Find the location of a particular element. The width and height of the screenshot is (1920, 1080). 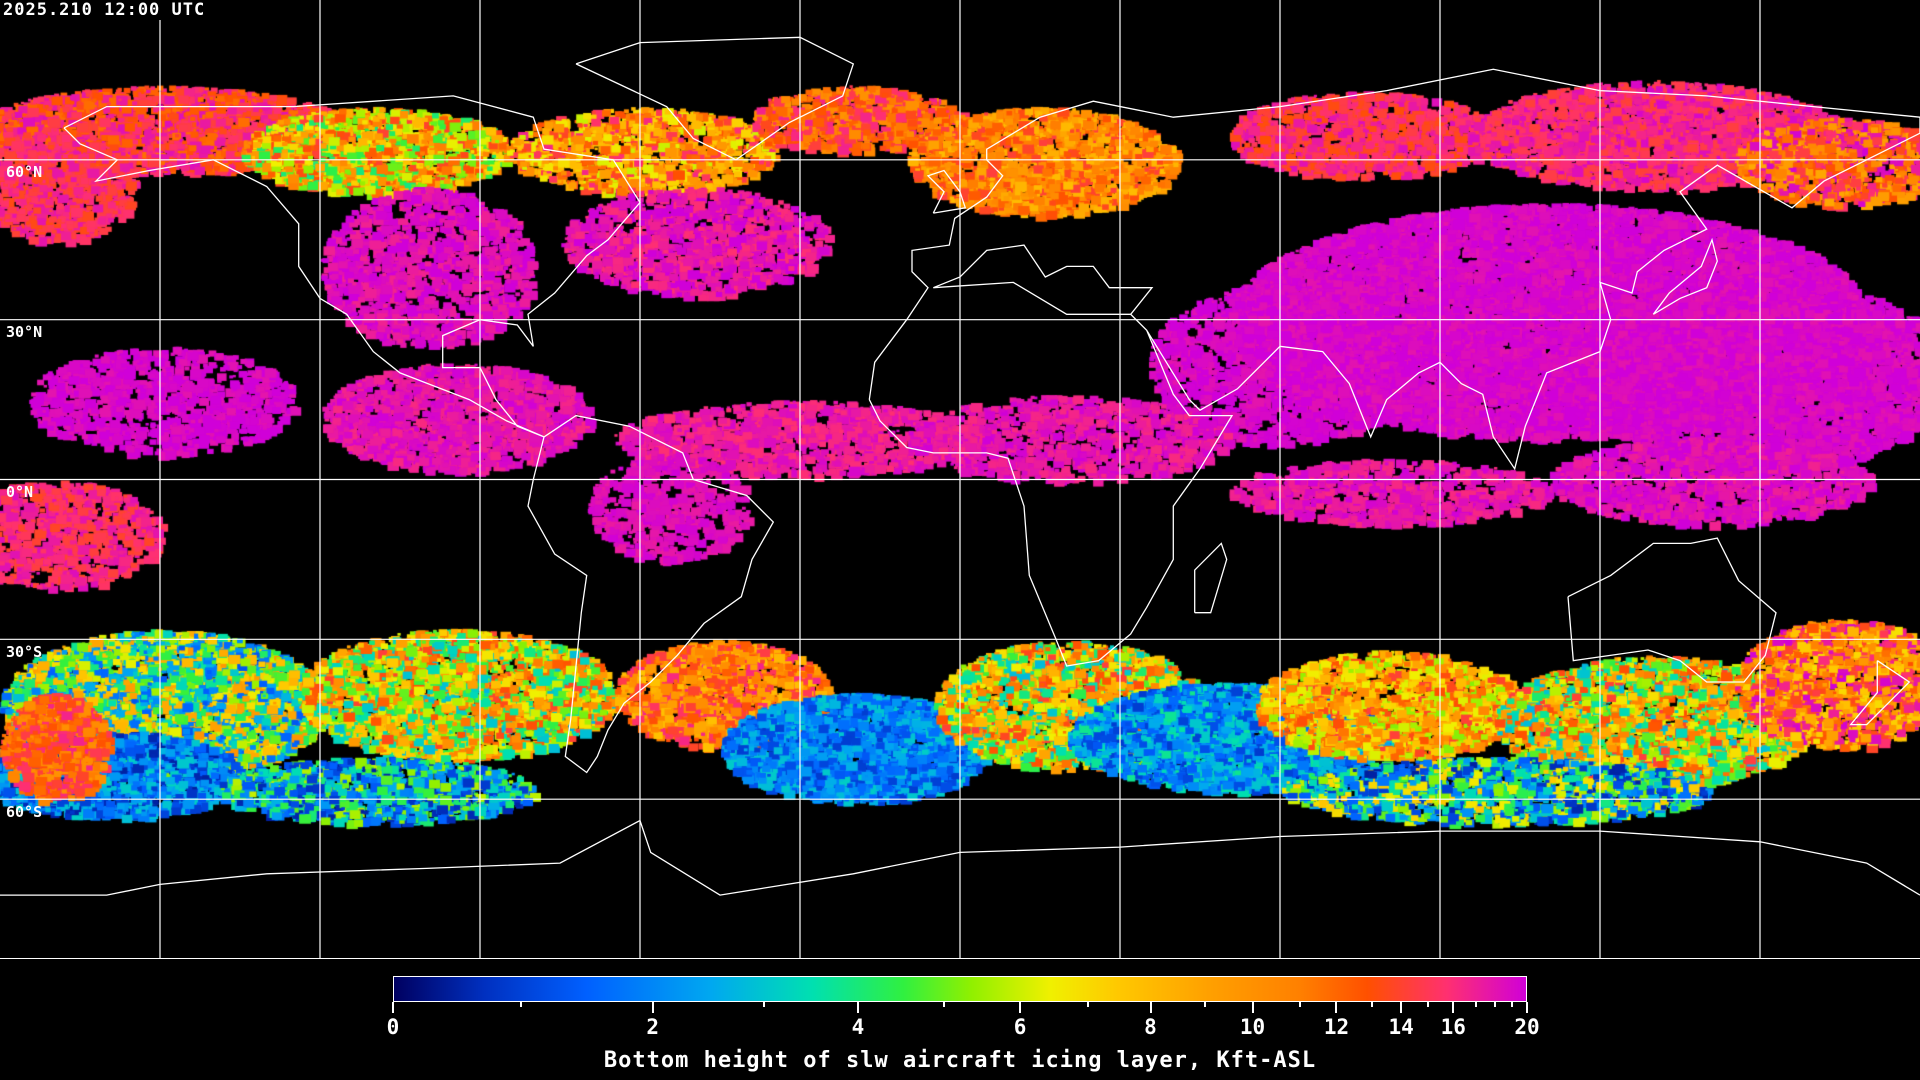

lat-label-60n: 60°N is located at coordinates (24, 172).